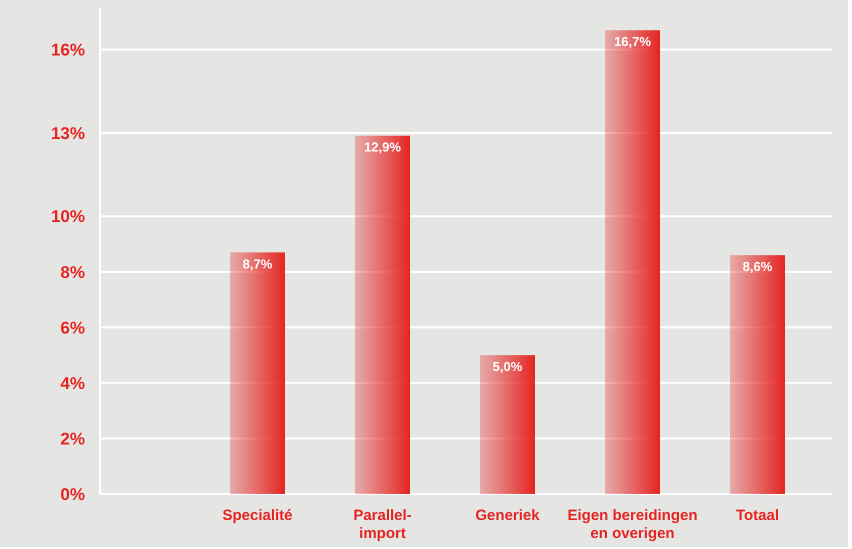  Describe the element at coordinates (72, 494) in the screenshot. I see `y-tick-label: 0%` at that location.